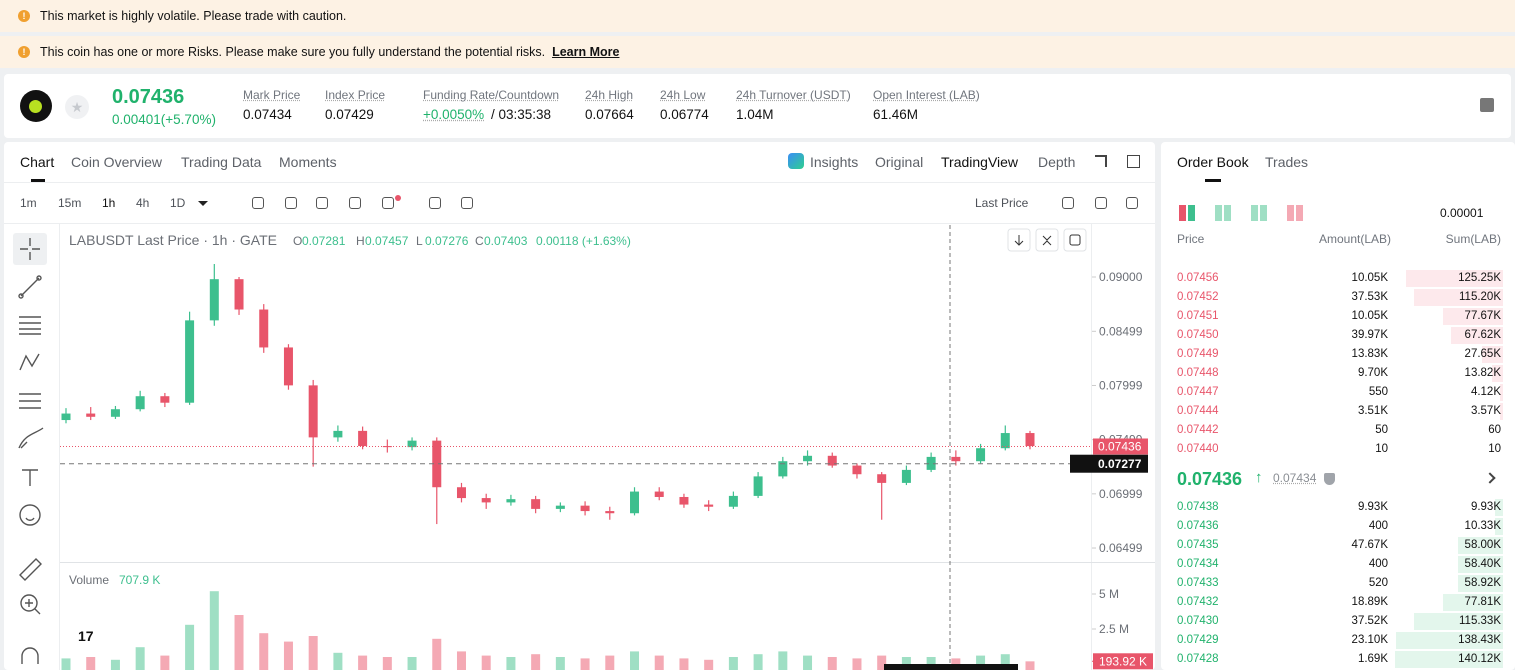  I want to click on ob-amount: 47.67K, so click(1369, 545).